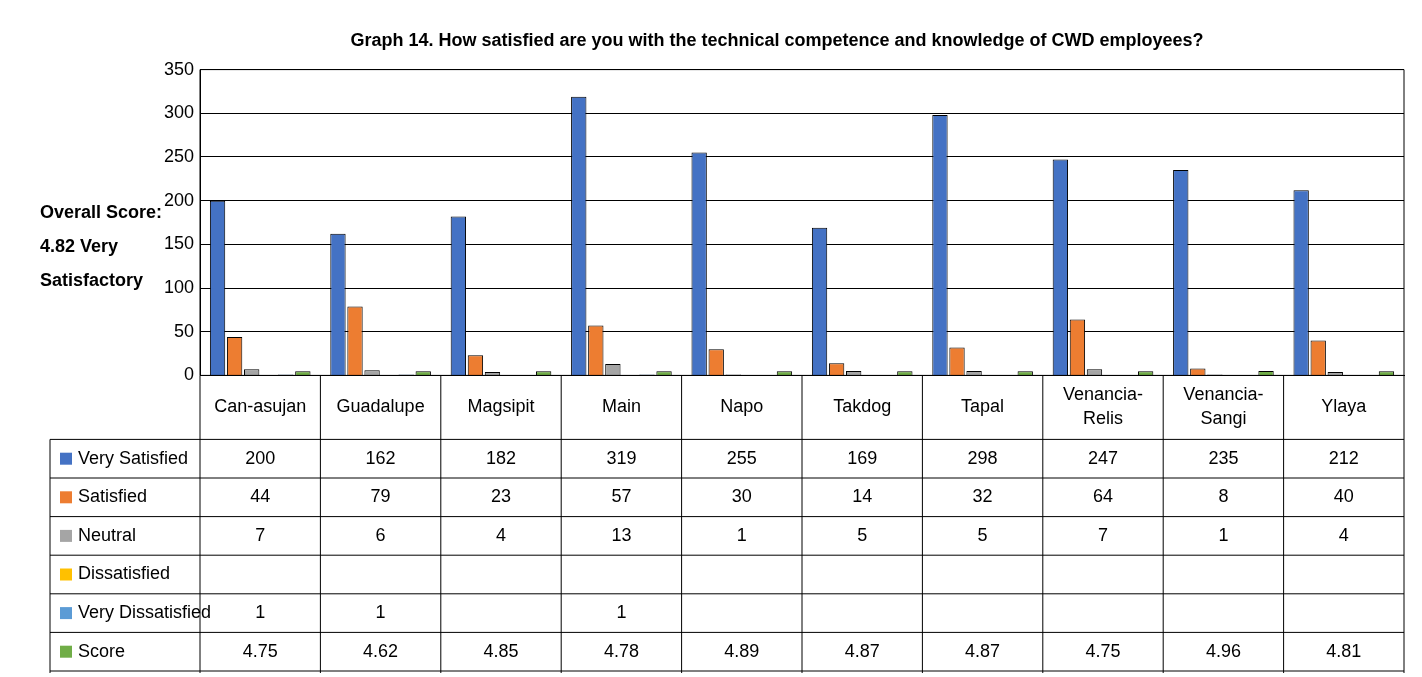  Describe the element at coordinates (178, 112) in the screenshot. I see `y-tick-label: 300` at that location.